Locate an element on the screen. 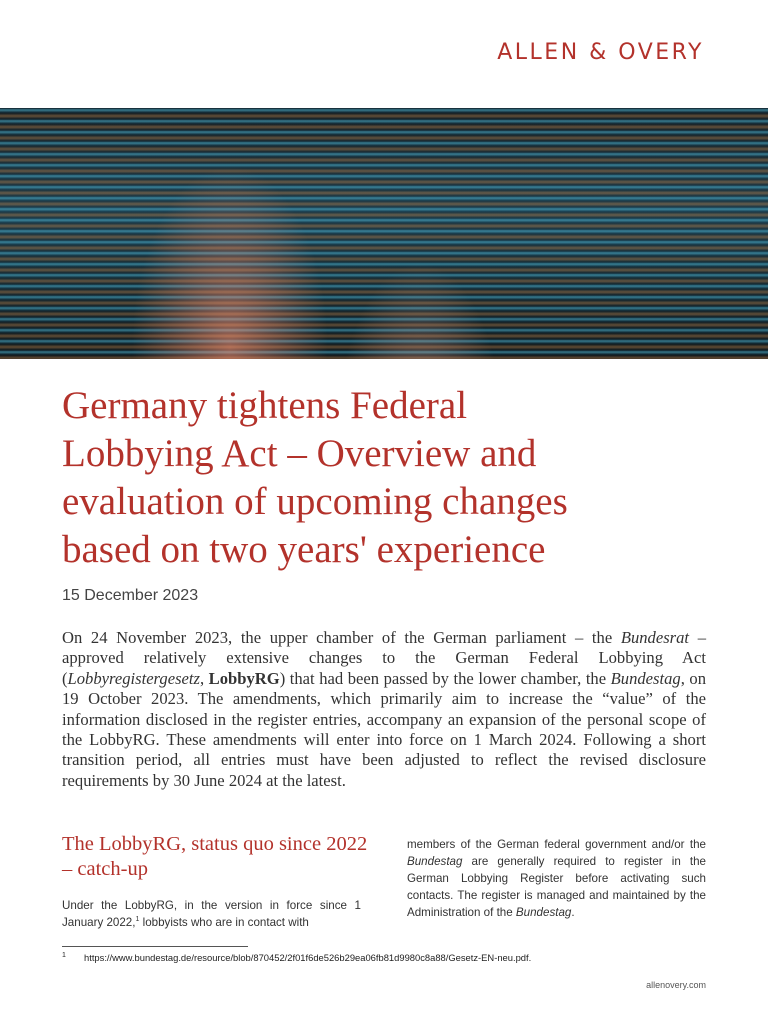 Image resolution: width=768 pixels, height=1024 pixels. title-line: Germany tightens Federal is located at coordinates (265, 405).